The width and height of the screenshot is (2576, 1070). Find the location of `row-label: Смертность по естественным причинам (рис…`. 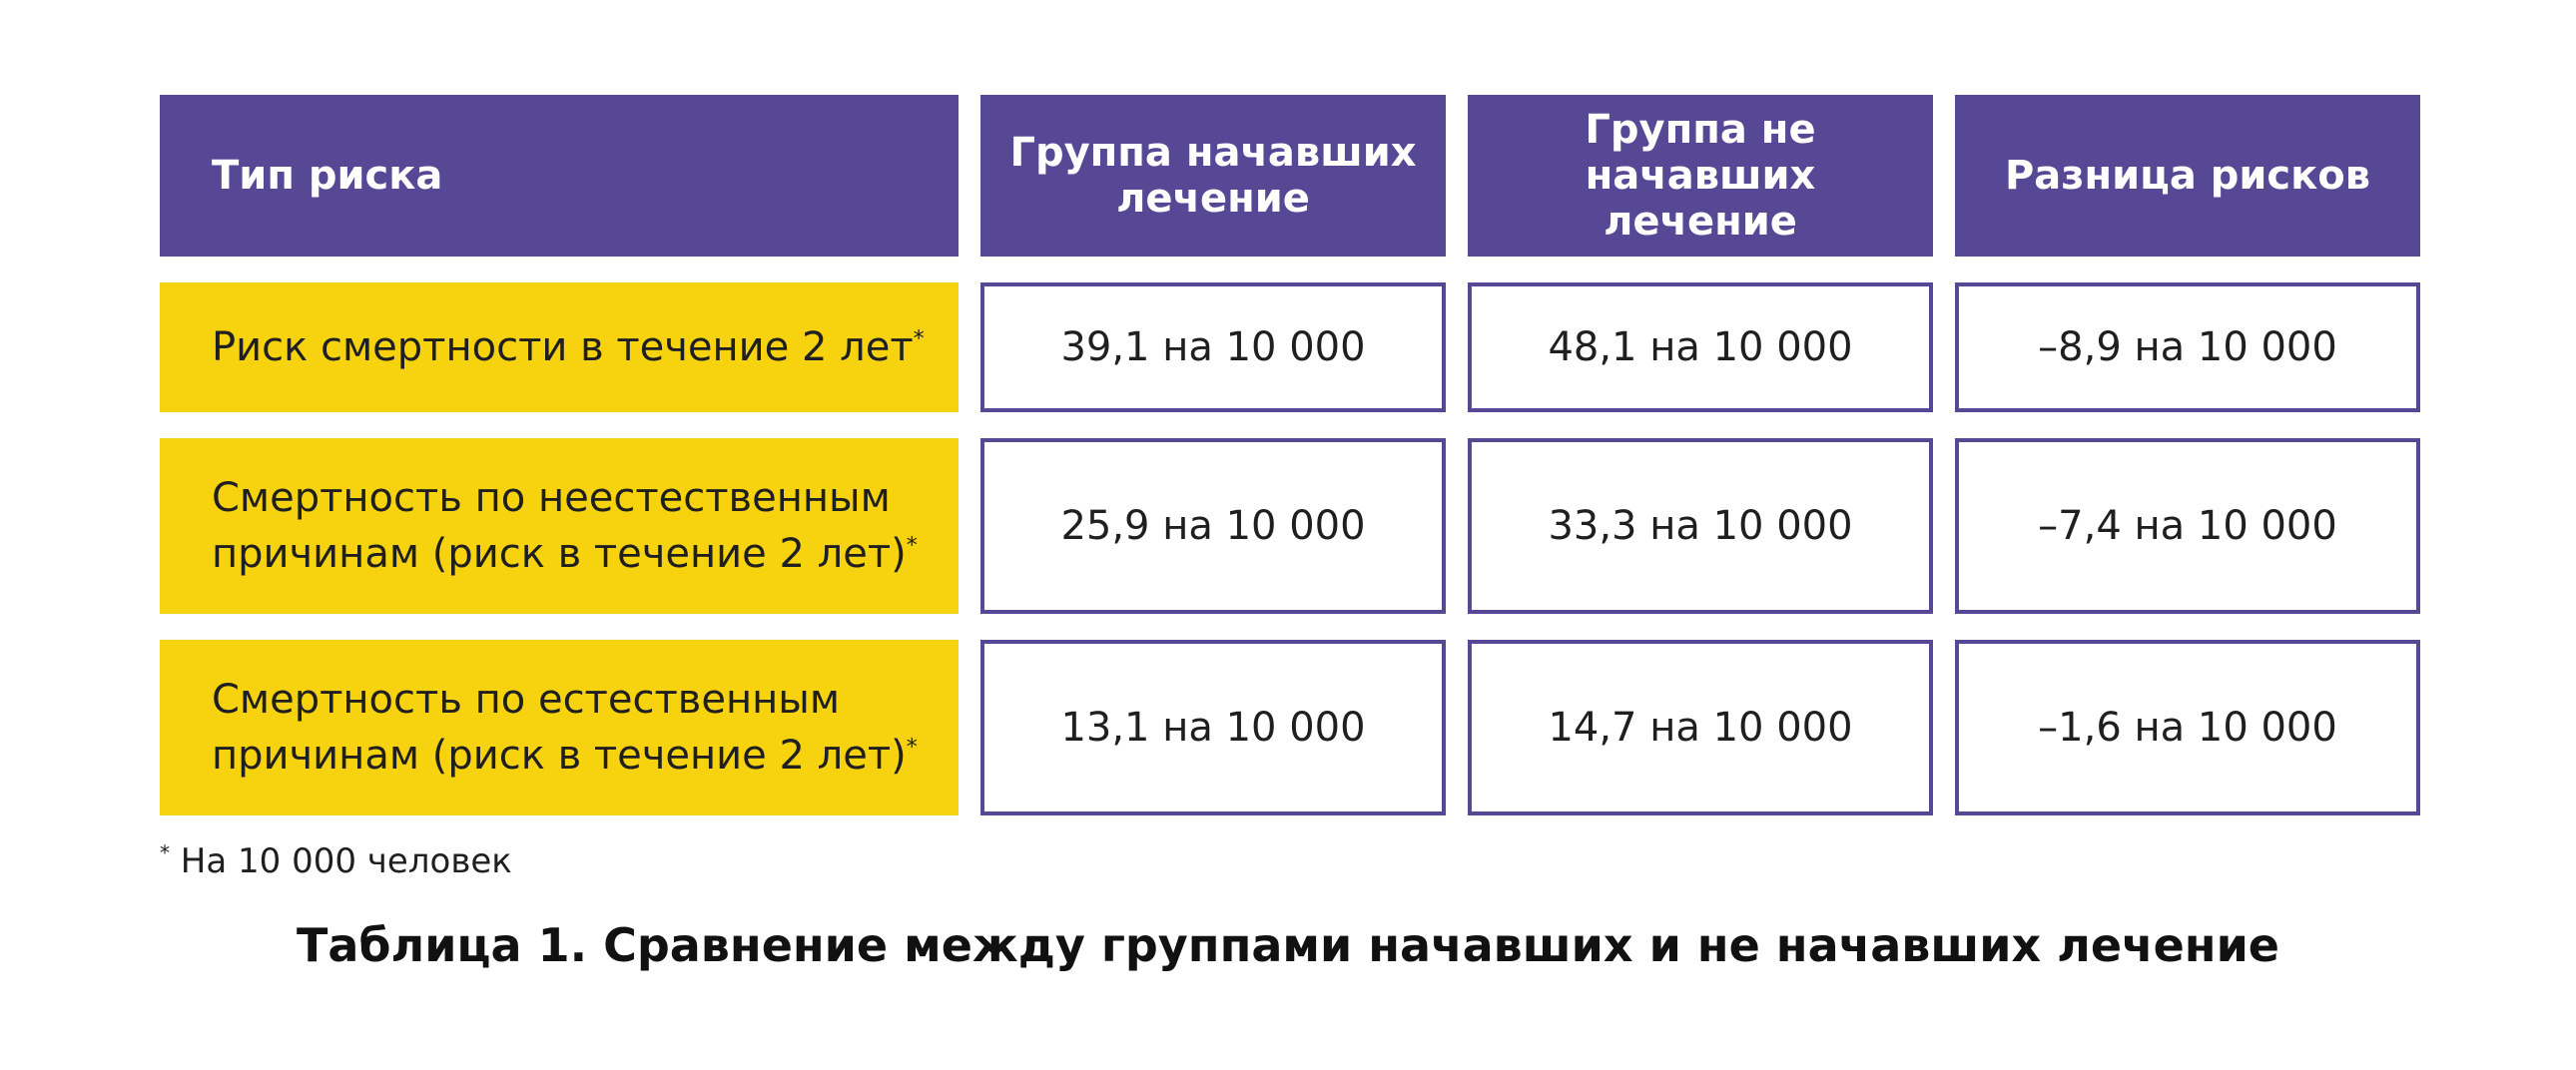

row-label: Смертность по естественным причинам (рис… is located at coordinates (560, 727).